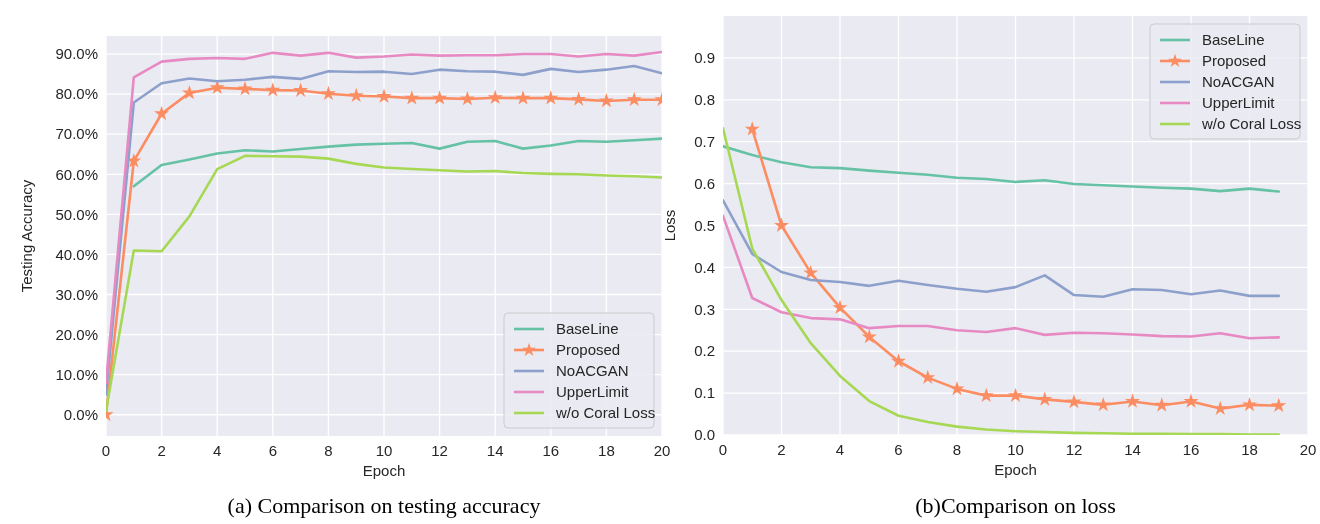 This screenshot has height=524, width=1320. I want to click on y-tick-label: 20.0%, so click(76, 334).